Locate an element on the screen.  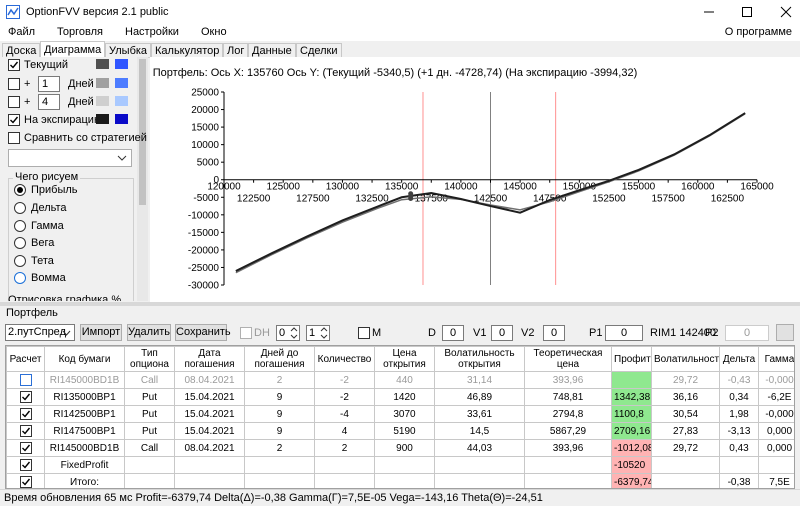
calc-cell is located at coordinates (25, 465).